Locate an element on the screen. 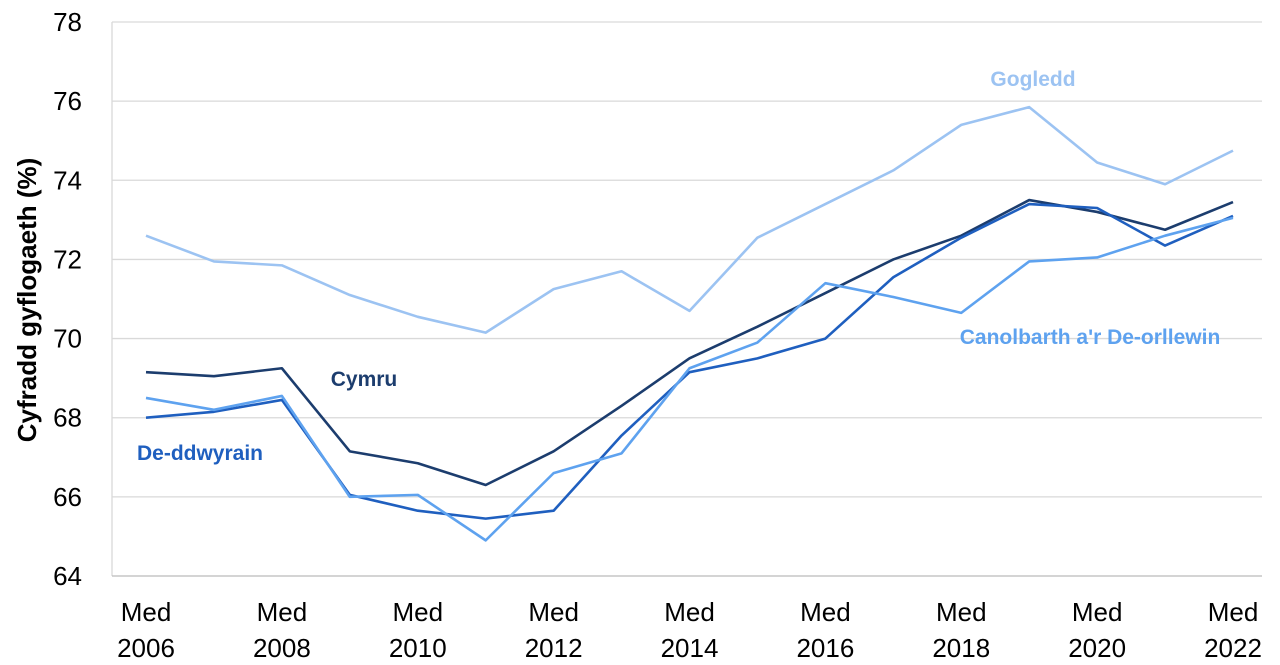 Image resolution: width=1280 pixels, height=665 pixels. x-tick-label: Med 2010 is located at coordinates (417, 630).